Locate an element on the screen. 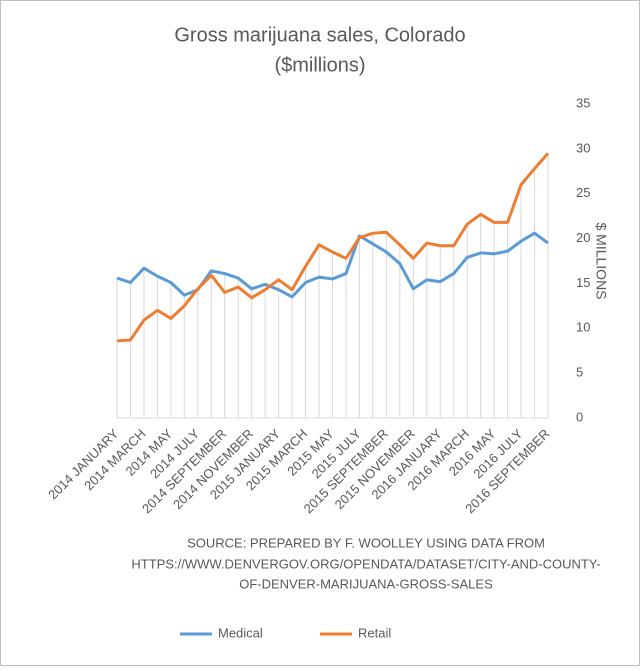 The width and height of the screenshot is (640, 671). chart-title: Gross marijuana sales, Colorado is located at coordinates (319, 35).